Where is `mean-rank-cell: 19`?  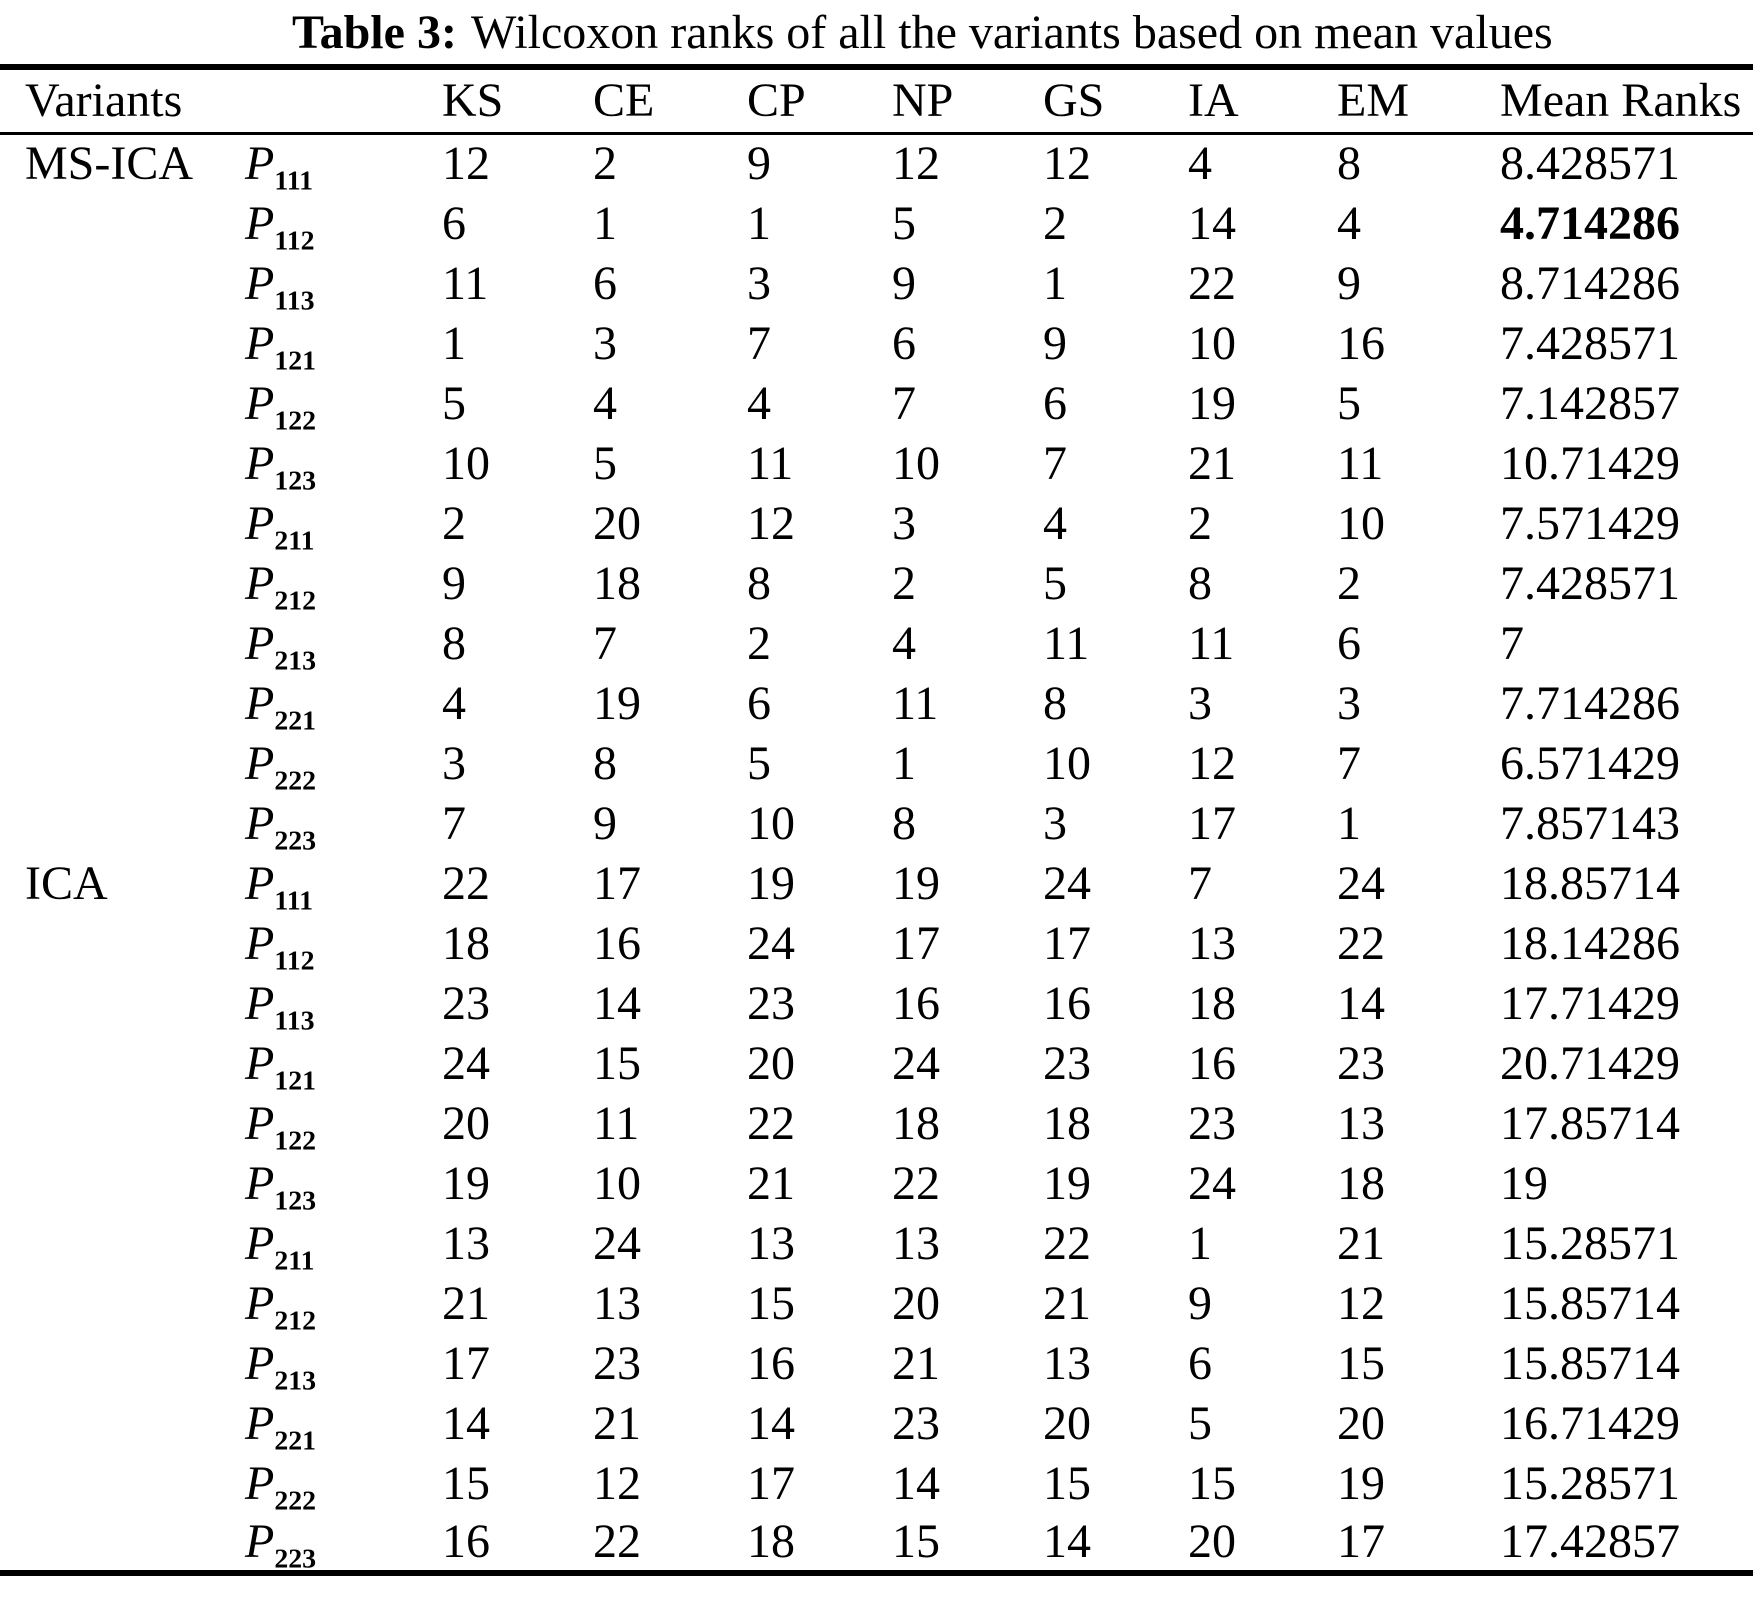 mean-rank-cell: 19 is located at coordinates (1524, 1183).